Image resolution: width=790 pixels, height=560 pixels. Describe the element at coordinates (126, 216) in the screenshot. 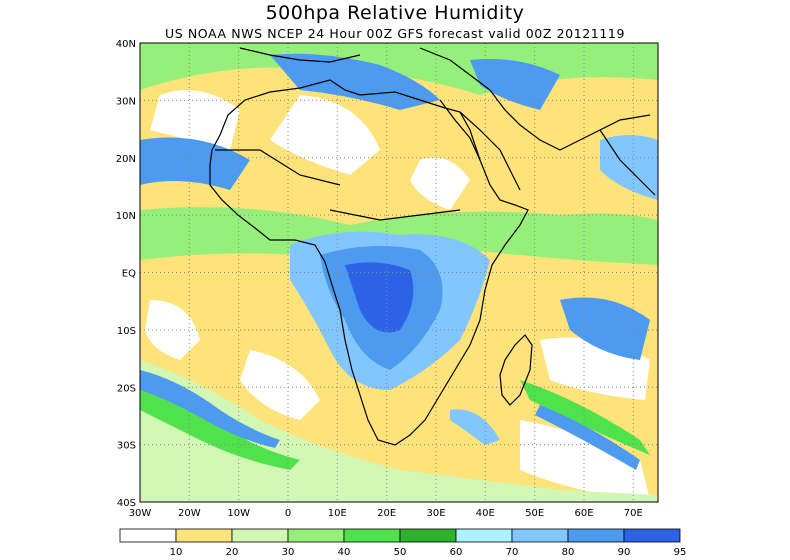

I see `latitude-label: 10N` at that location.